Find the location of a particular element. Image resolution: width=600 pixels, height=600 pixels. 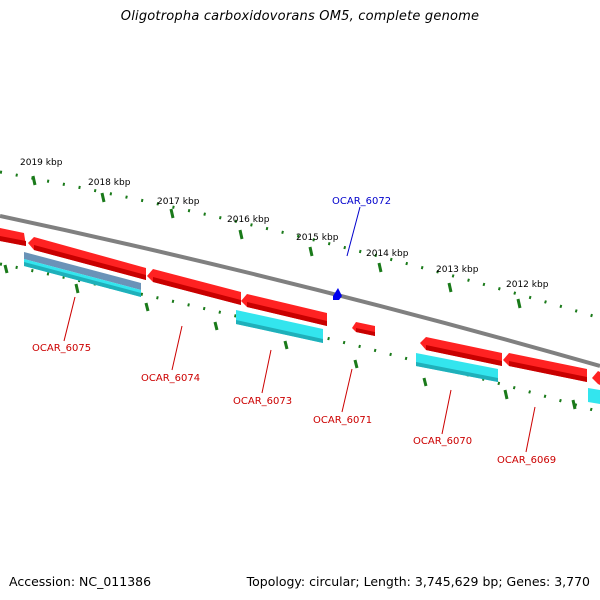

scale-label-2016: 2016 kbp is located at coordinates (248, 220).